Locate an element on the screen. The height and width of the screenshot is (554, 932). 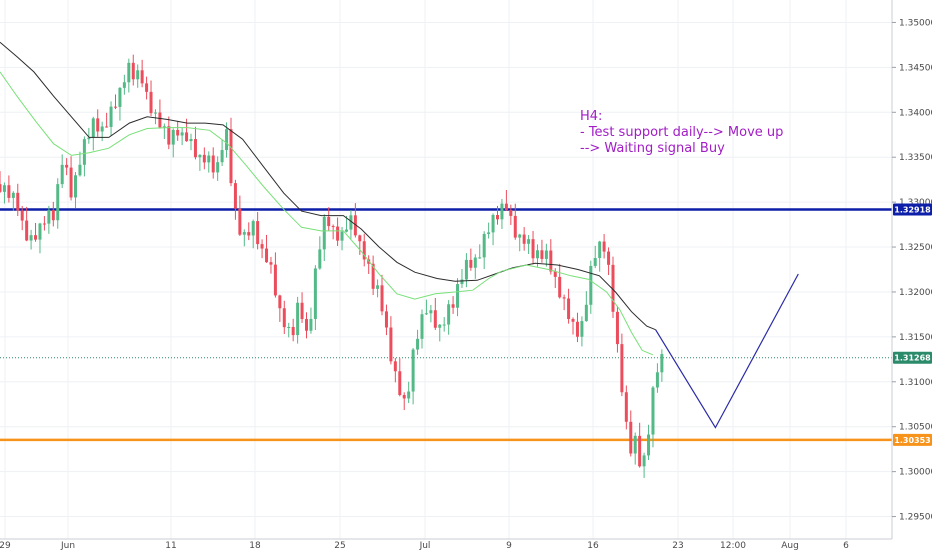
price-tick-label: 1.32000 is located at coordinates (915, 293).